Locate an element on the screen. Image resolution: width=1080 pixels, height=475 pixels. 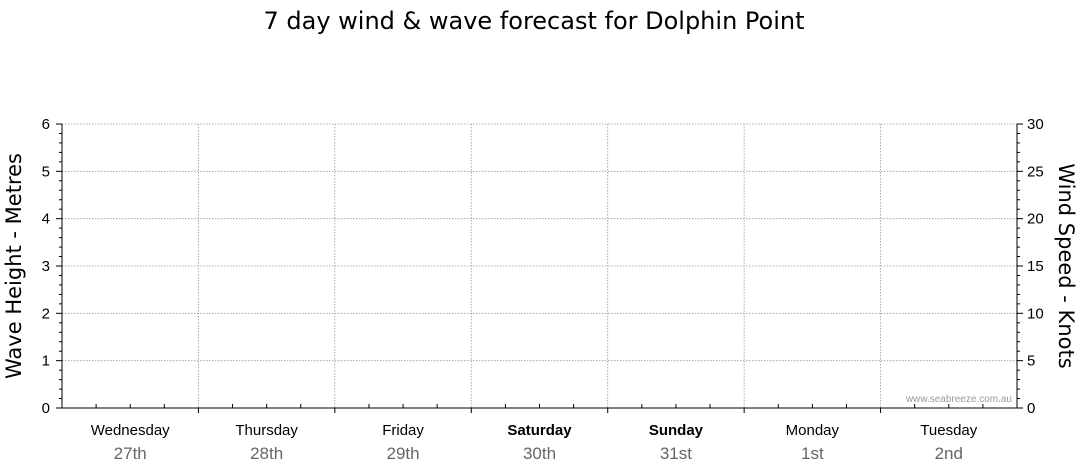
date-label: 31st is located at coordinates (676, 453).